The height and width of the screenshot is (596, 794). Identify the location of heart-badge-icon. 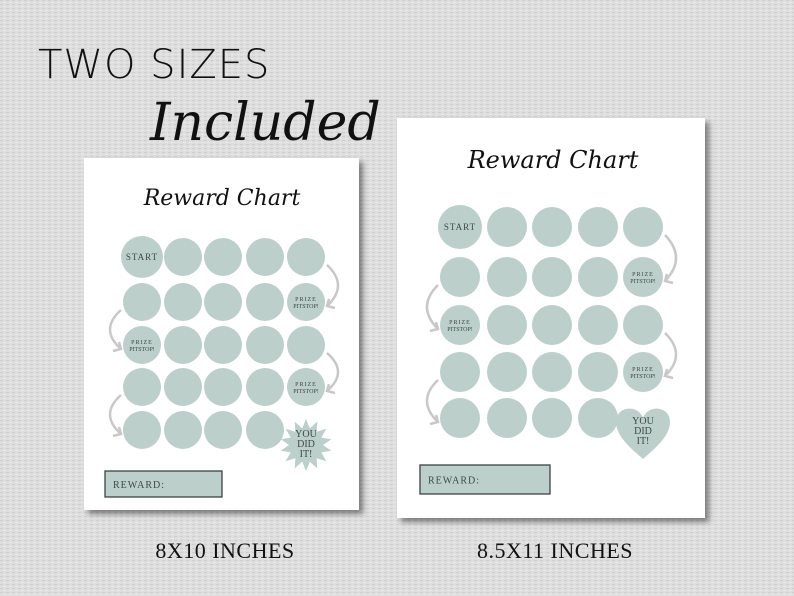
(643, 433).